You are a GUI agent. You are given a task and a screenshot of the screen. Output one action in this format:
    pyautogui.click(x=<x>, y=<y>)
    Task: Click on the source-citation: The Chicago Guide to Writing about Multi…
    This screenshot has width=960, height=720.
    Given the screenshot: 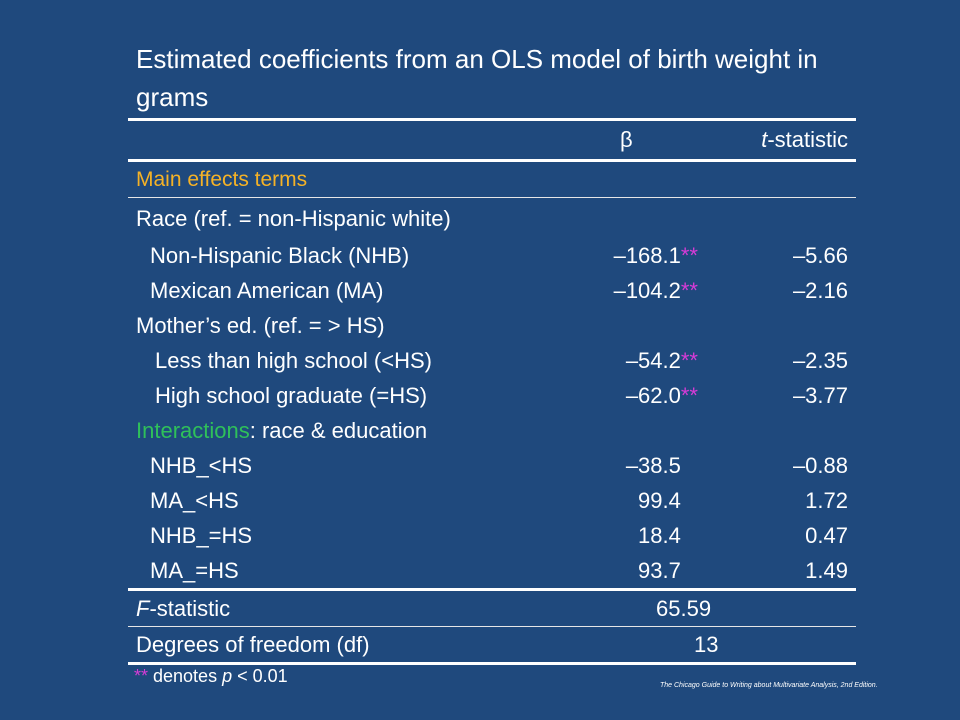 What is the action you would take?
    pyautogui.click(x=769, y=685)
    